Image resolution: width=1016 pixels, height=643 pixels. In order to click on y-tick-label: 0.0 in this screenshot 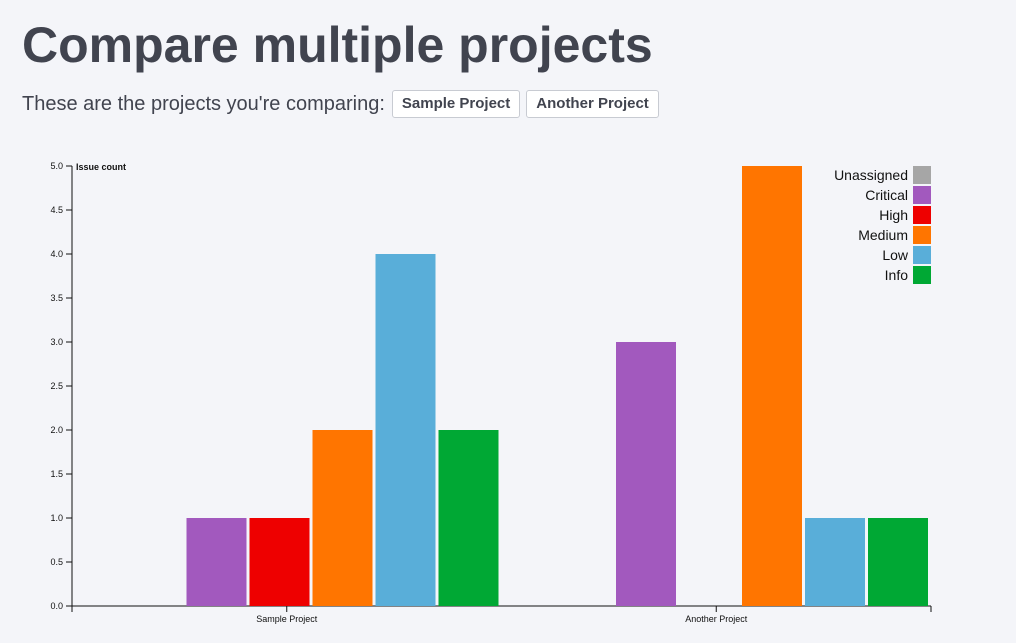, I will do `click(56, 606)`.